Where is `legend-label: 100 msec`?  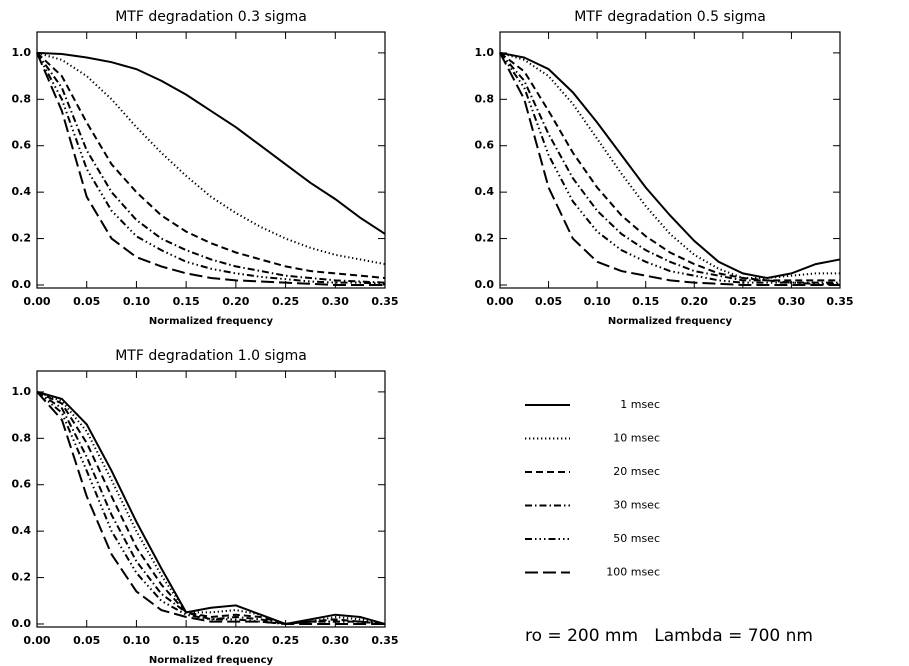
legend-label: 100 msec is located at coordinates (633, 572).